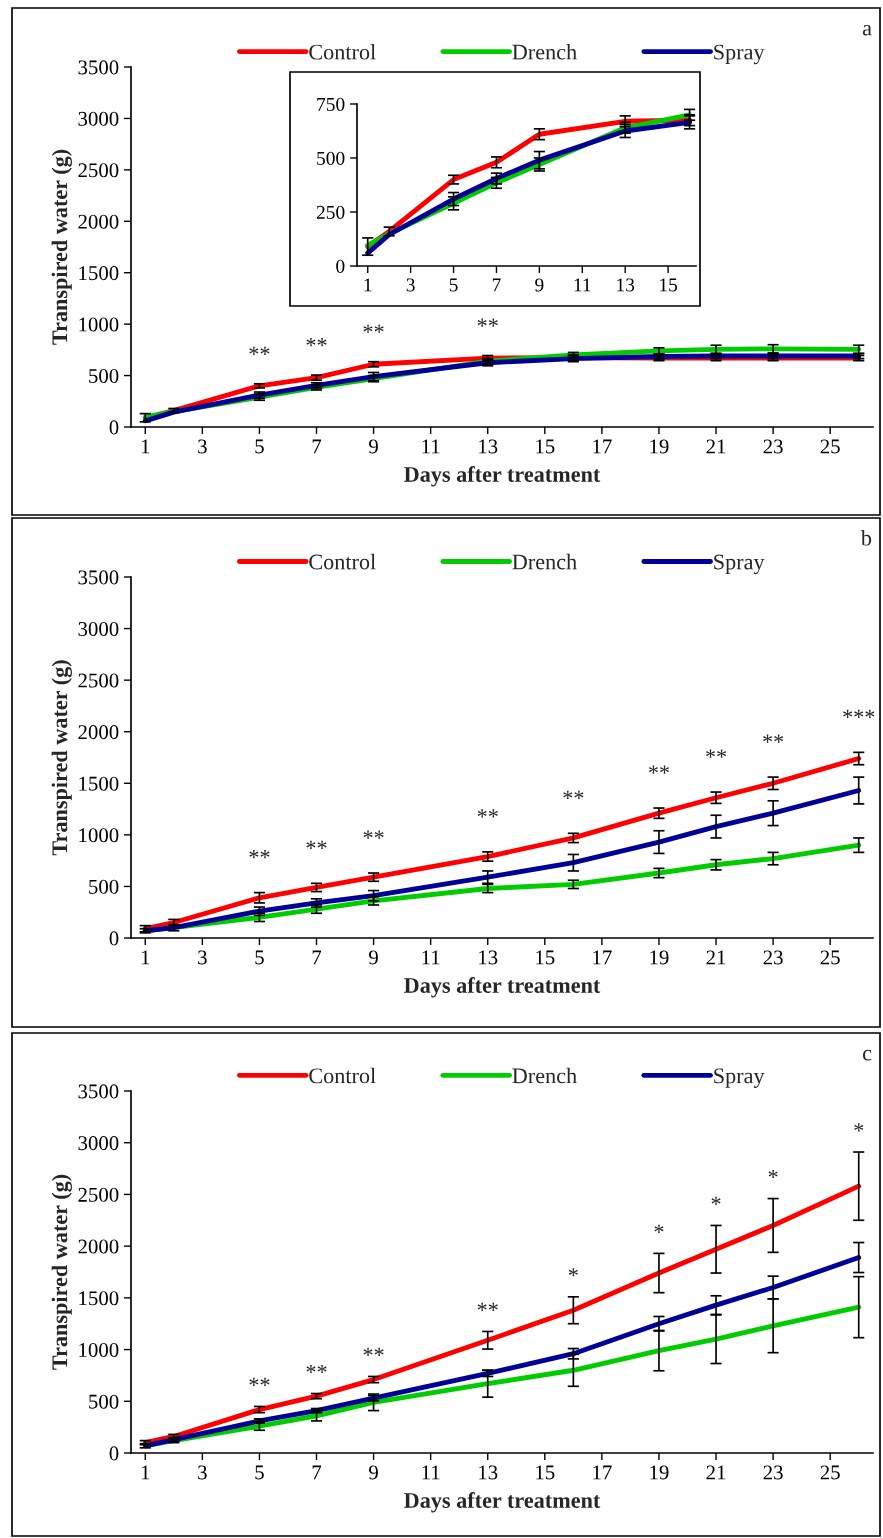 The height and width of the screenshot is (1538, 883). I want to click on y-tick-label: 3500, so click(98, 67).